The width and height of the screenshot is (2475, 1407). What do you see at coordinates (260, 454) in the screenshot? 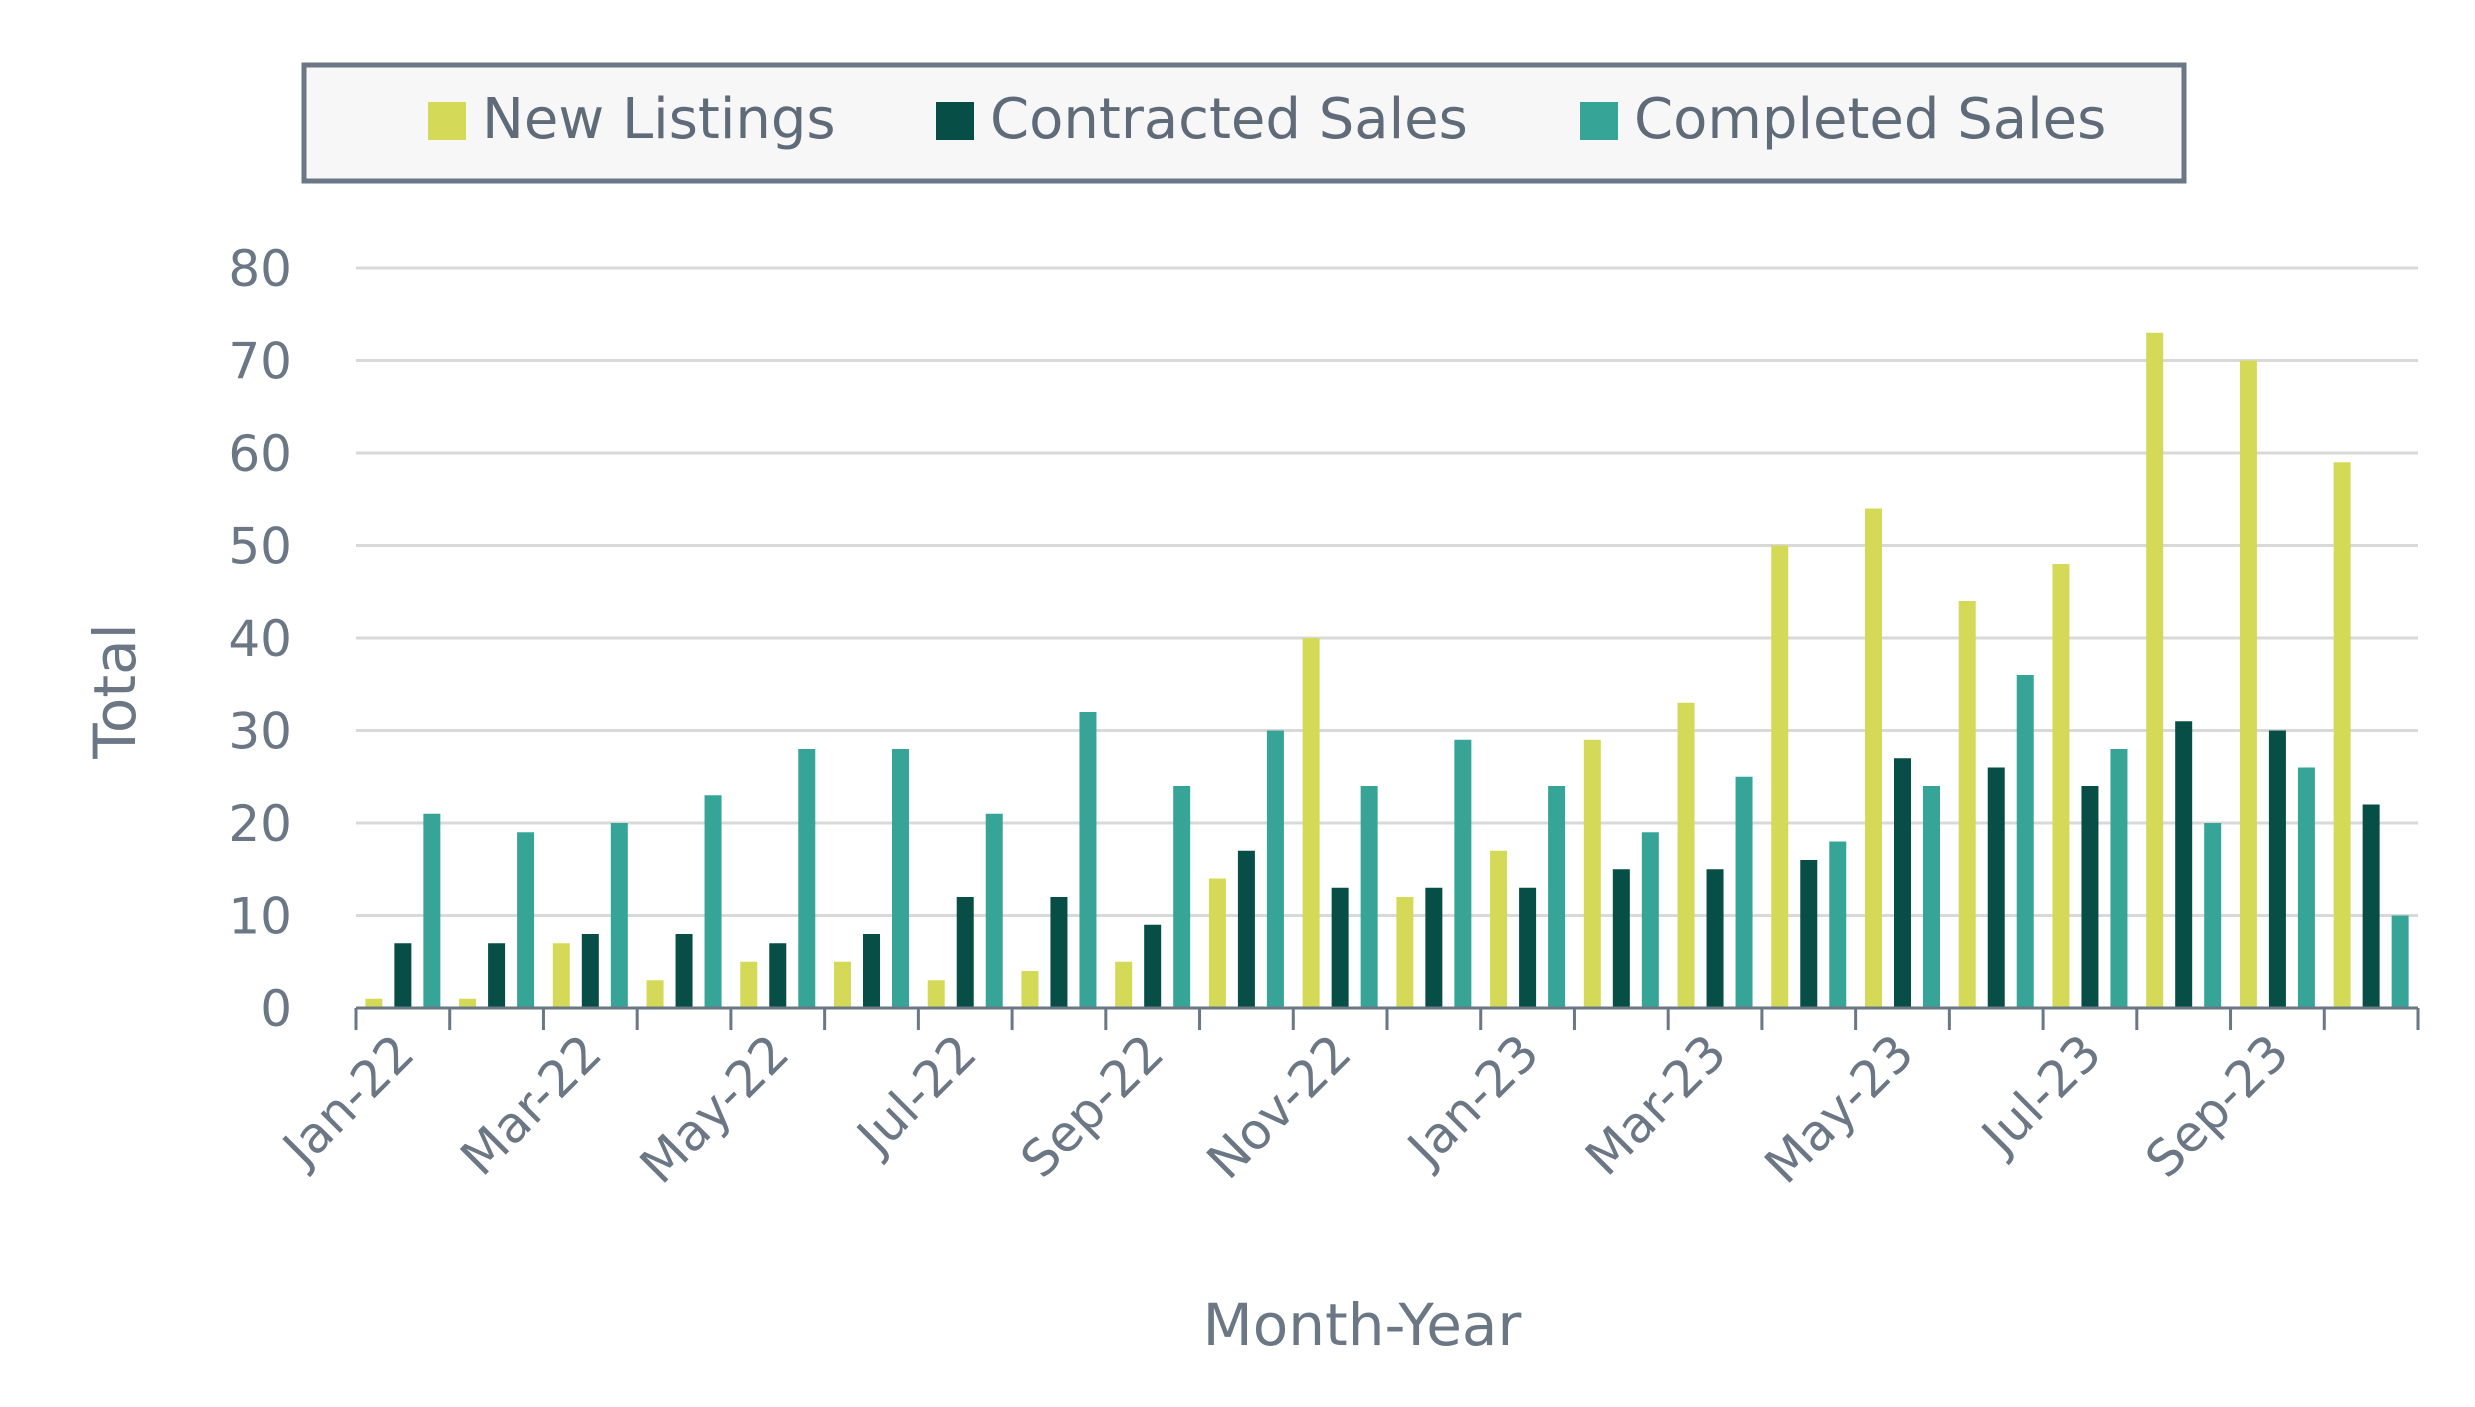
I see `y-tick-label: 60` at bounding box center [260, 454].